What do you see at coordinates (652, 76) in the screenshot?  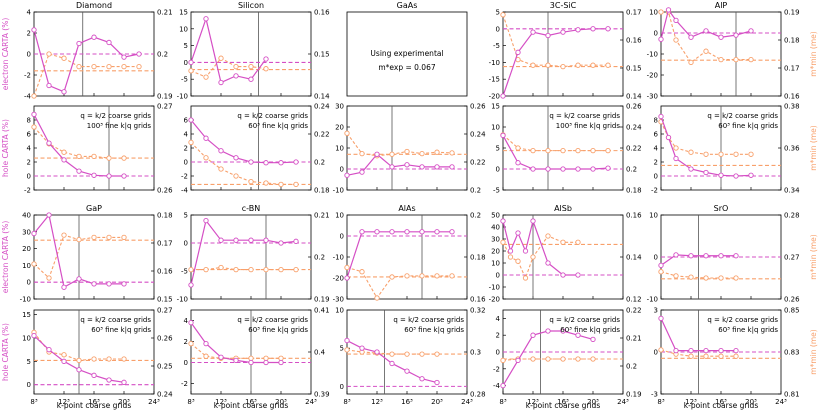 I see `y-tick-label: -20` at bounding box center [652, 76].